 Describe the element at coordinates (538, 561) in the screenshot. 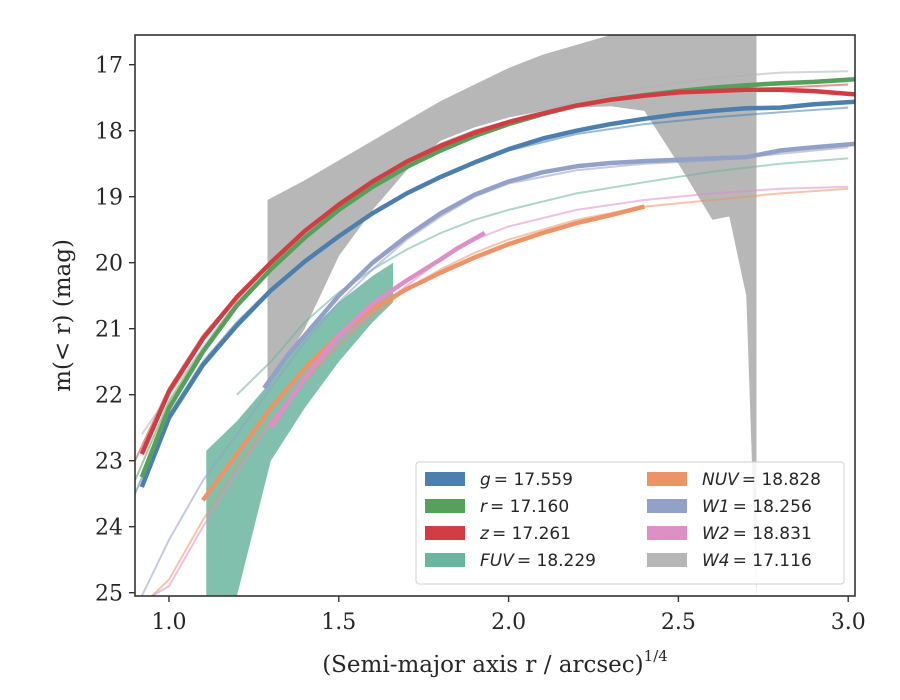

I see `legend-label: FUV = 18.229` at that location.